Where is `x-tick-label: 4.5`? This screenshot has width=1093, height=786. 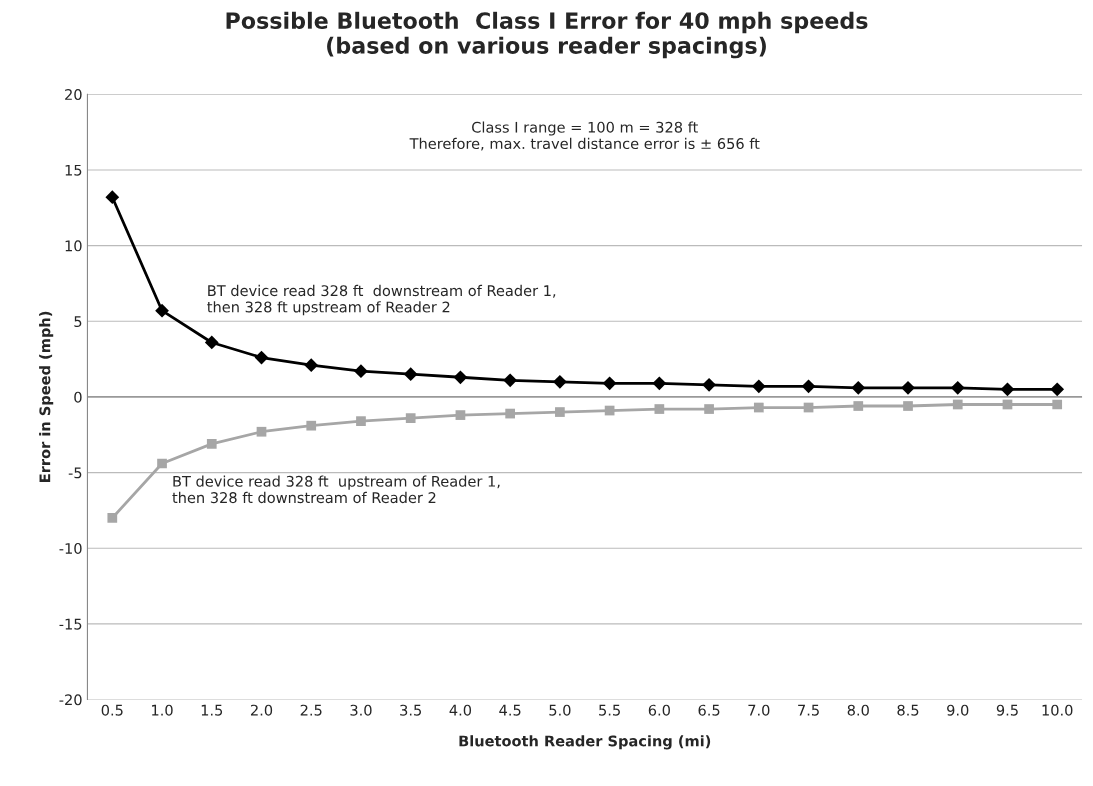
x-tick-label: 4.5 is located at coordinates (510, 710).